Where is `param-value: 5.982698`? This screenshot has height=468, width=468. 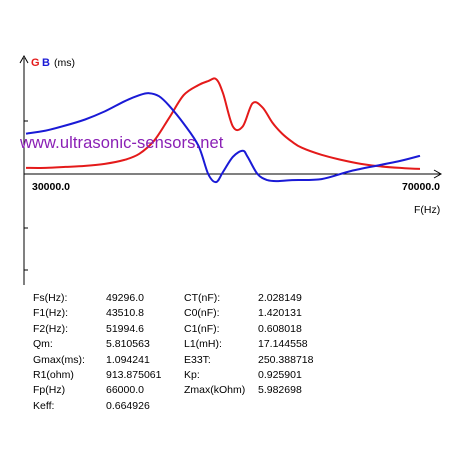 param-value: 5.982698 is located at coordinates (280, 390).